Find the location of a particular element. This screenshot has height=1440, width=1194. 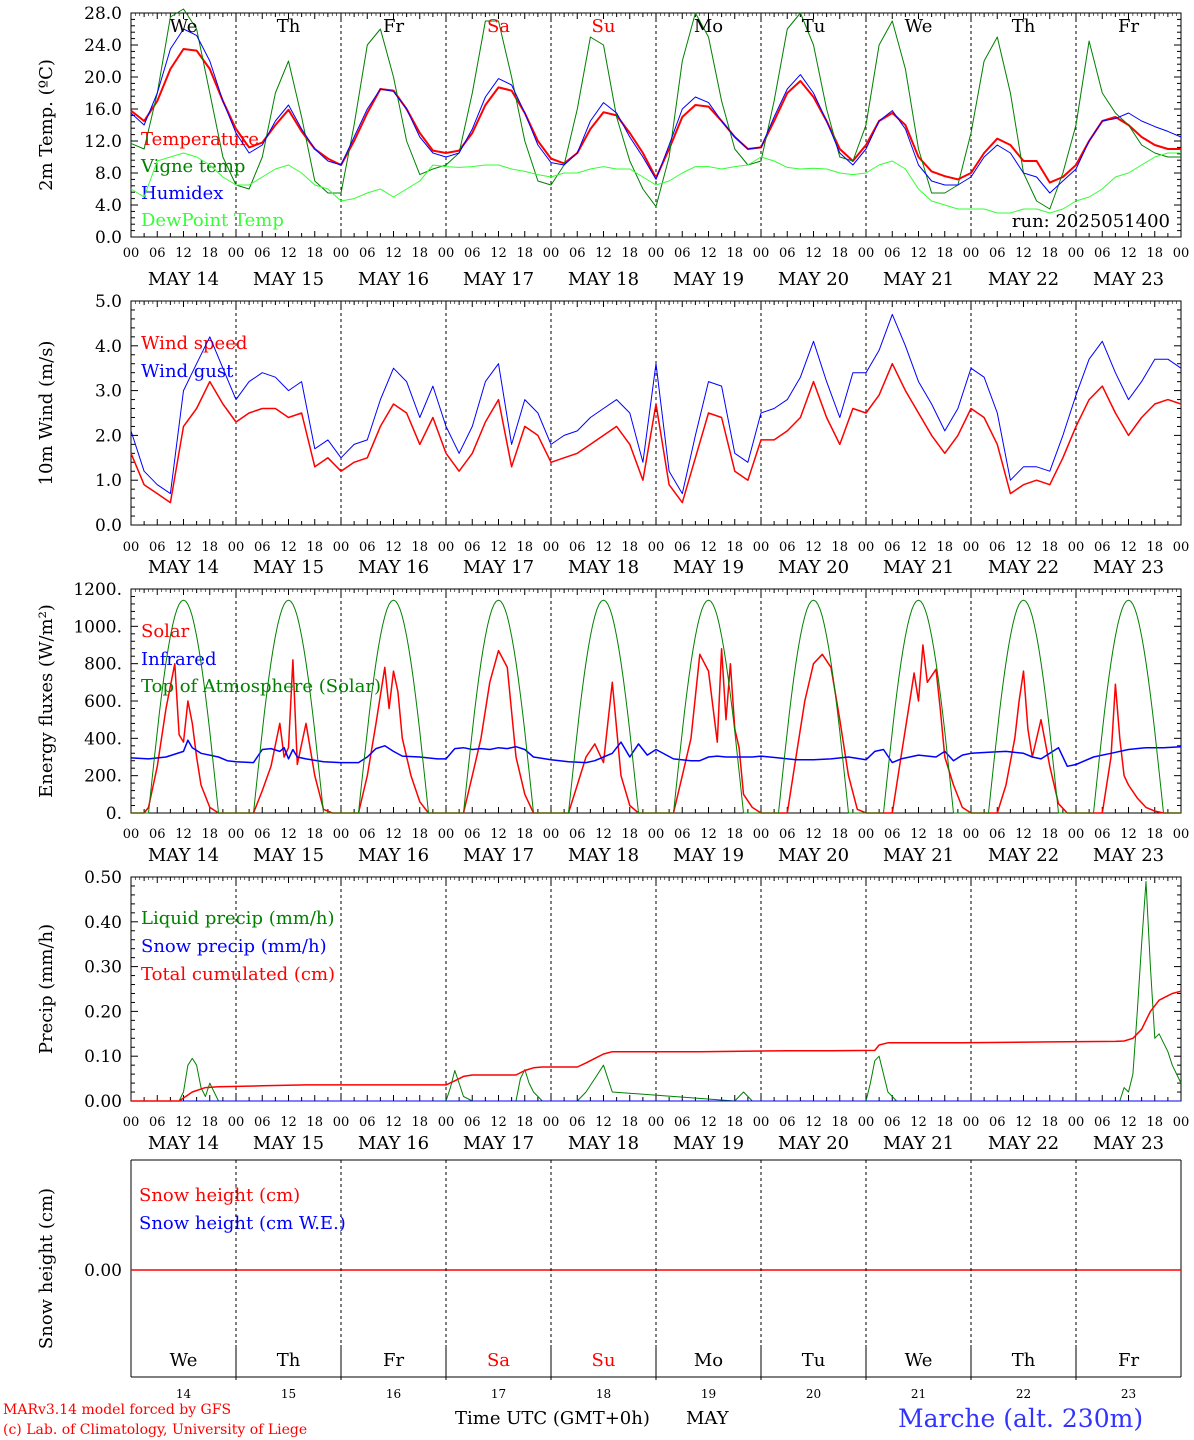

date-label: MAY 15 is located at coordinates (288, 1143).